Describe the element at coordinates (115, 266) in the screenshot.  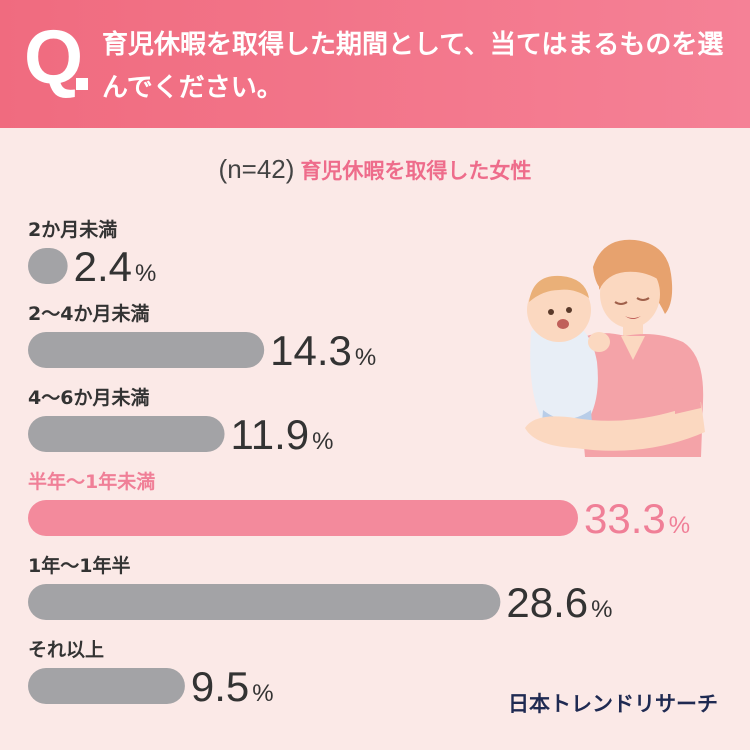
I see `value-label: 2.4%` at that location.